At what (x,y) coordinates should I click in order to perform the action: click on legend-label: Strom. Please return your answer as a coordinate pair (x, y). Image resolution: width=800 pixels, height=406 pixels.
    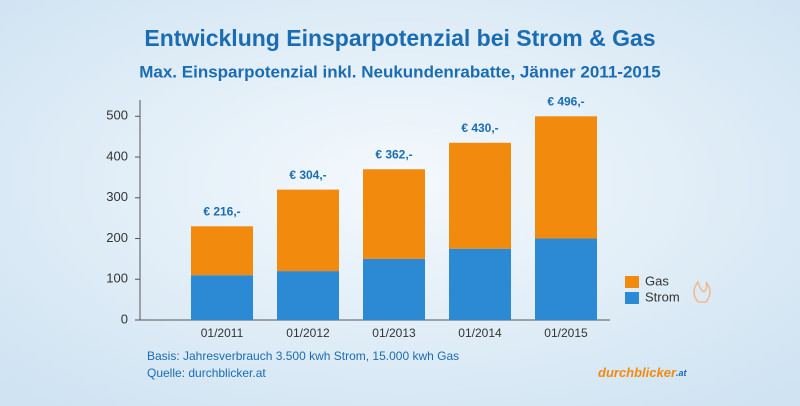
    Looking at the image, I should click on (662, 296).